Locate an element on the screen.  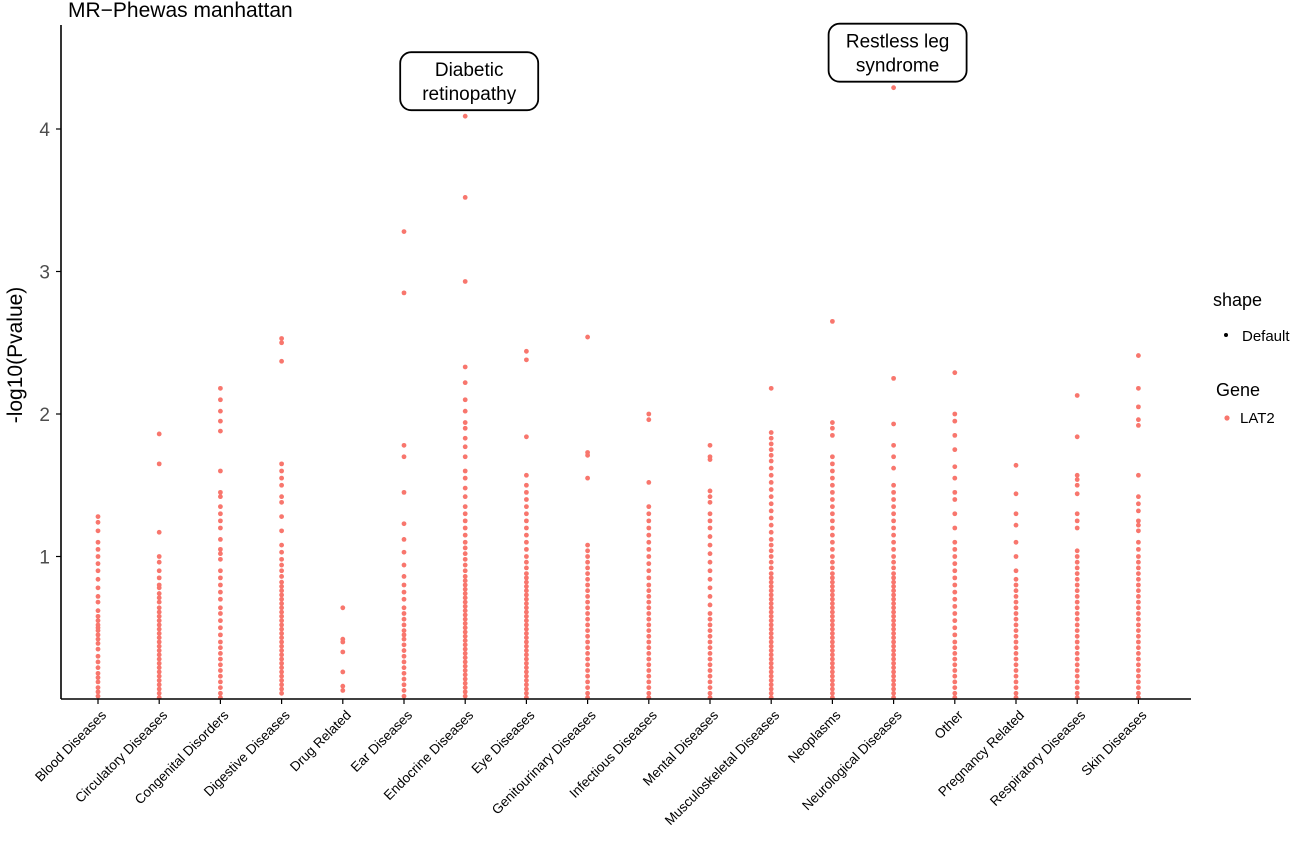
y-tick-label-1: 2 is located at coordinates (44, 415).